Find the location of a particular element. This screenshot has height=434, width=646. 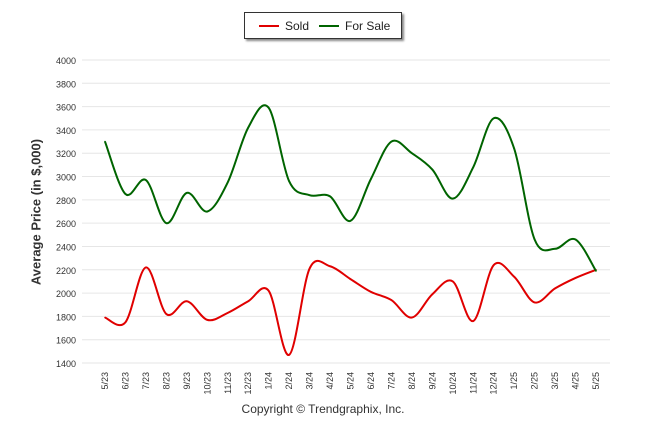

x-tick-label: 9/24 is located at coordinates (432, 381).